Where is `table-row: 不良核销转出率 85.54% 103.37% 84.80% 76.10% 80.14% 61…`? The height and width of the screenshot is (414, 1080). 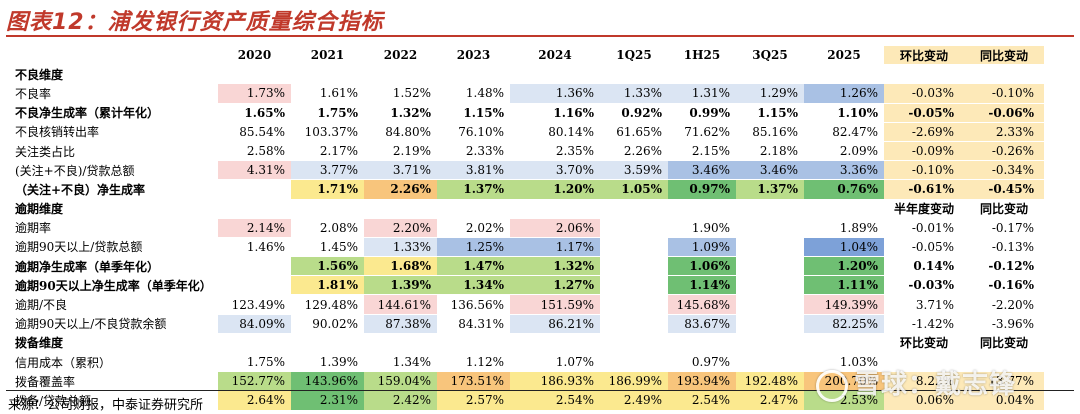 table-row: 不良核销转出率 85.54% 103.37% 84.80% 76.10% 80.14% 61… is located at coordinates (528, 132).